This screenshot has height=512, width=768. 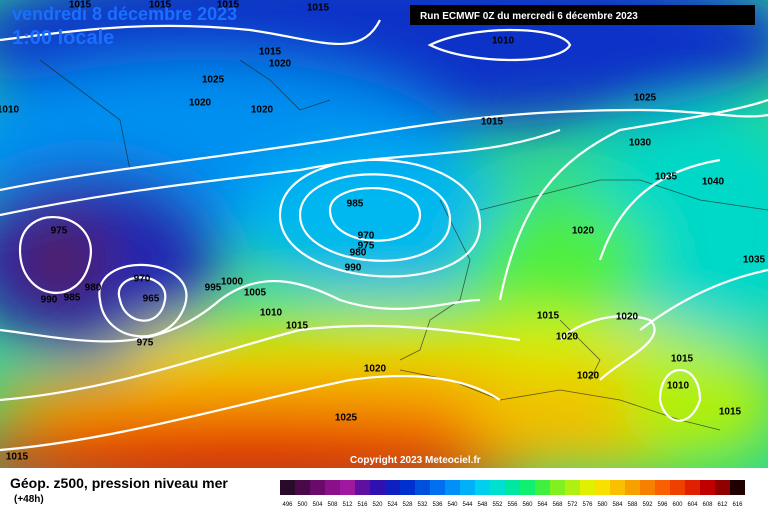 What do you see at coordinates (29, 499) in the screenshot?
I see `lead-time: (+48h)` at bounding box center [29, 499].